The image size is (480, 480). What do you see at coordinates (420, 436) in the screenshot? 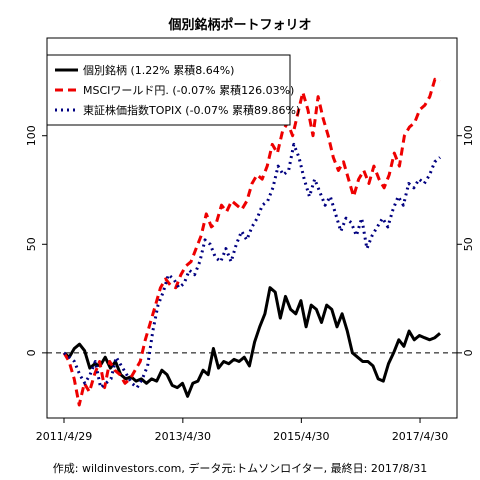
I see `x-tick-label: 2017/4/30` at bounding box center [420, 436].